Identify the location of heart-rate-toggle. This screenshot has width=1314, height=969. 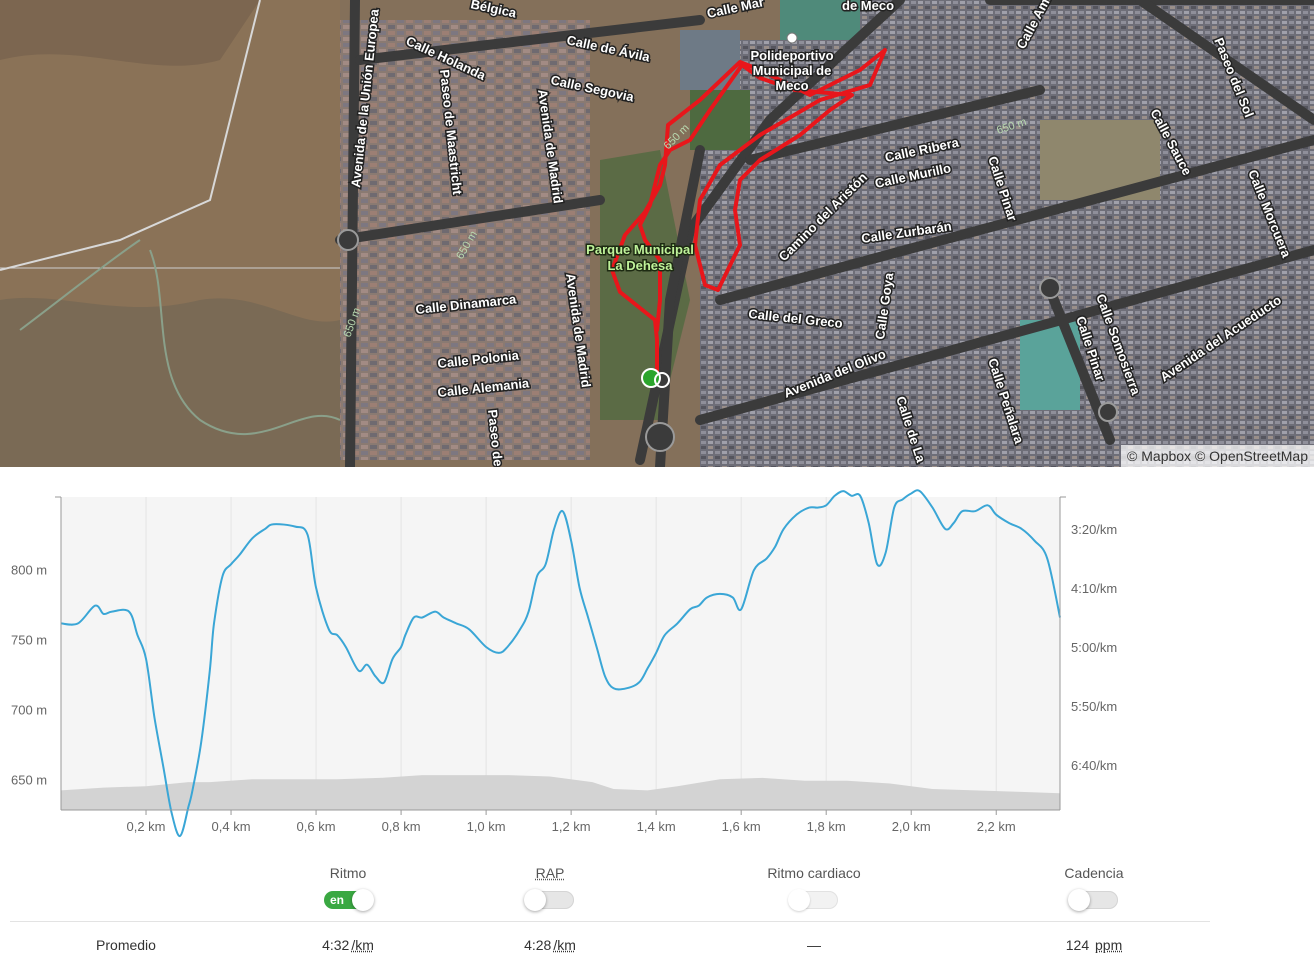
(813, 900).